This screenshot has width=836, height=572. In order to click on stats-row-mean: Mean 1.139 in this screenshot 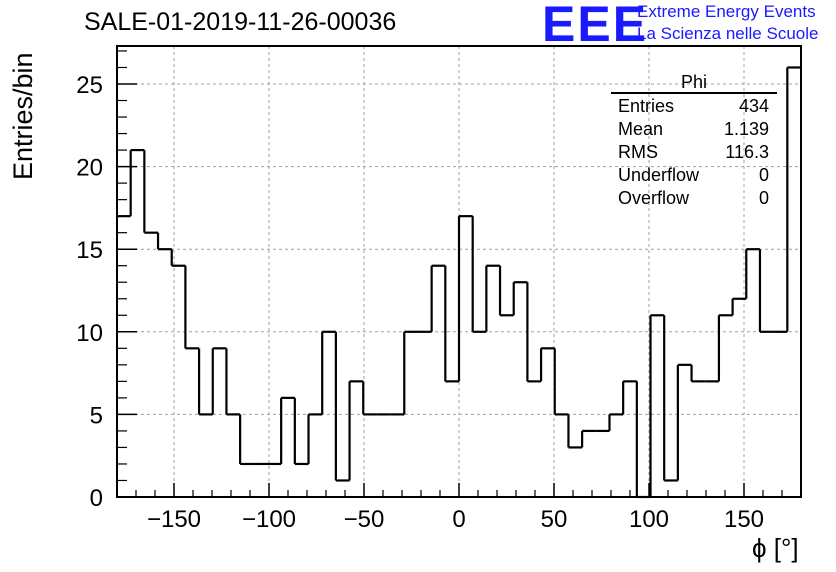, I will do `click(694, 129)`.